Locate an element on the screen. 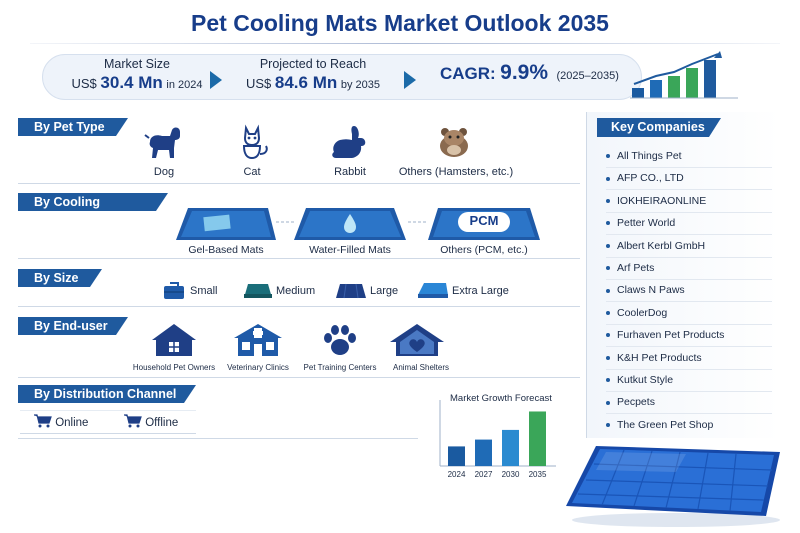 The width and height of the screenshot is (800, 533). size-small: Small is located at coordinates (204, 291).